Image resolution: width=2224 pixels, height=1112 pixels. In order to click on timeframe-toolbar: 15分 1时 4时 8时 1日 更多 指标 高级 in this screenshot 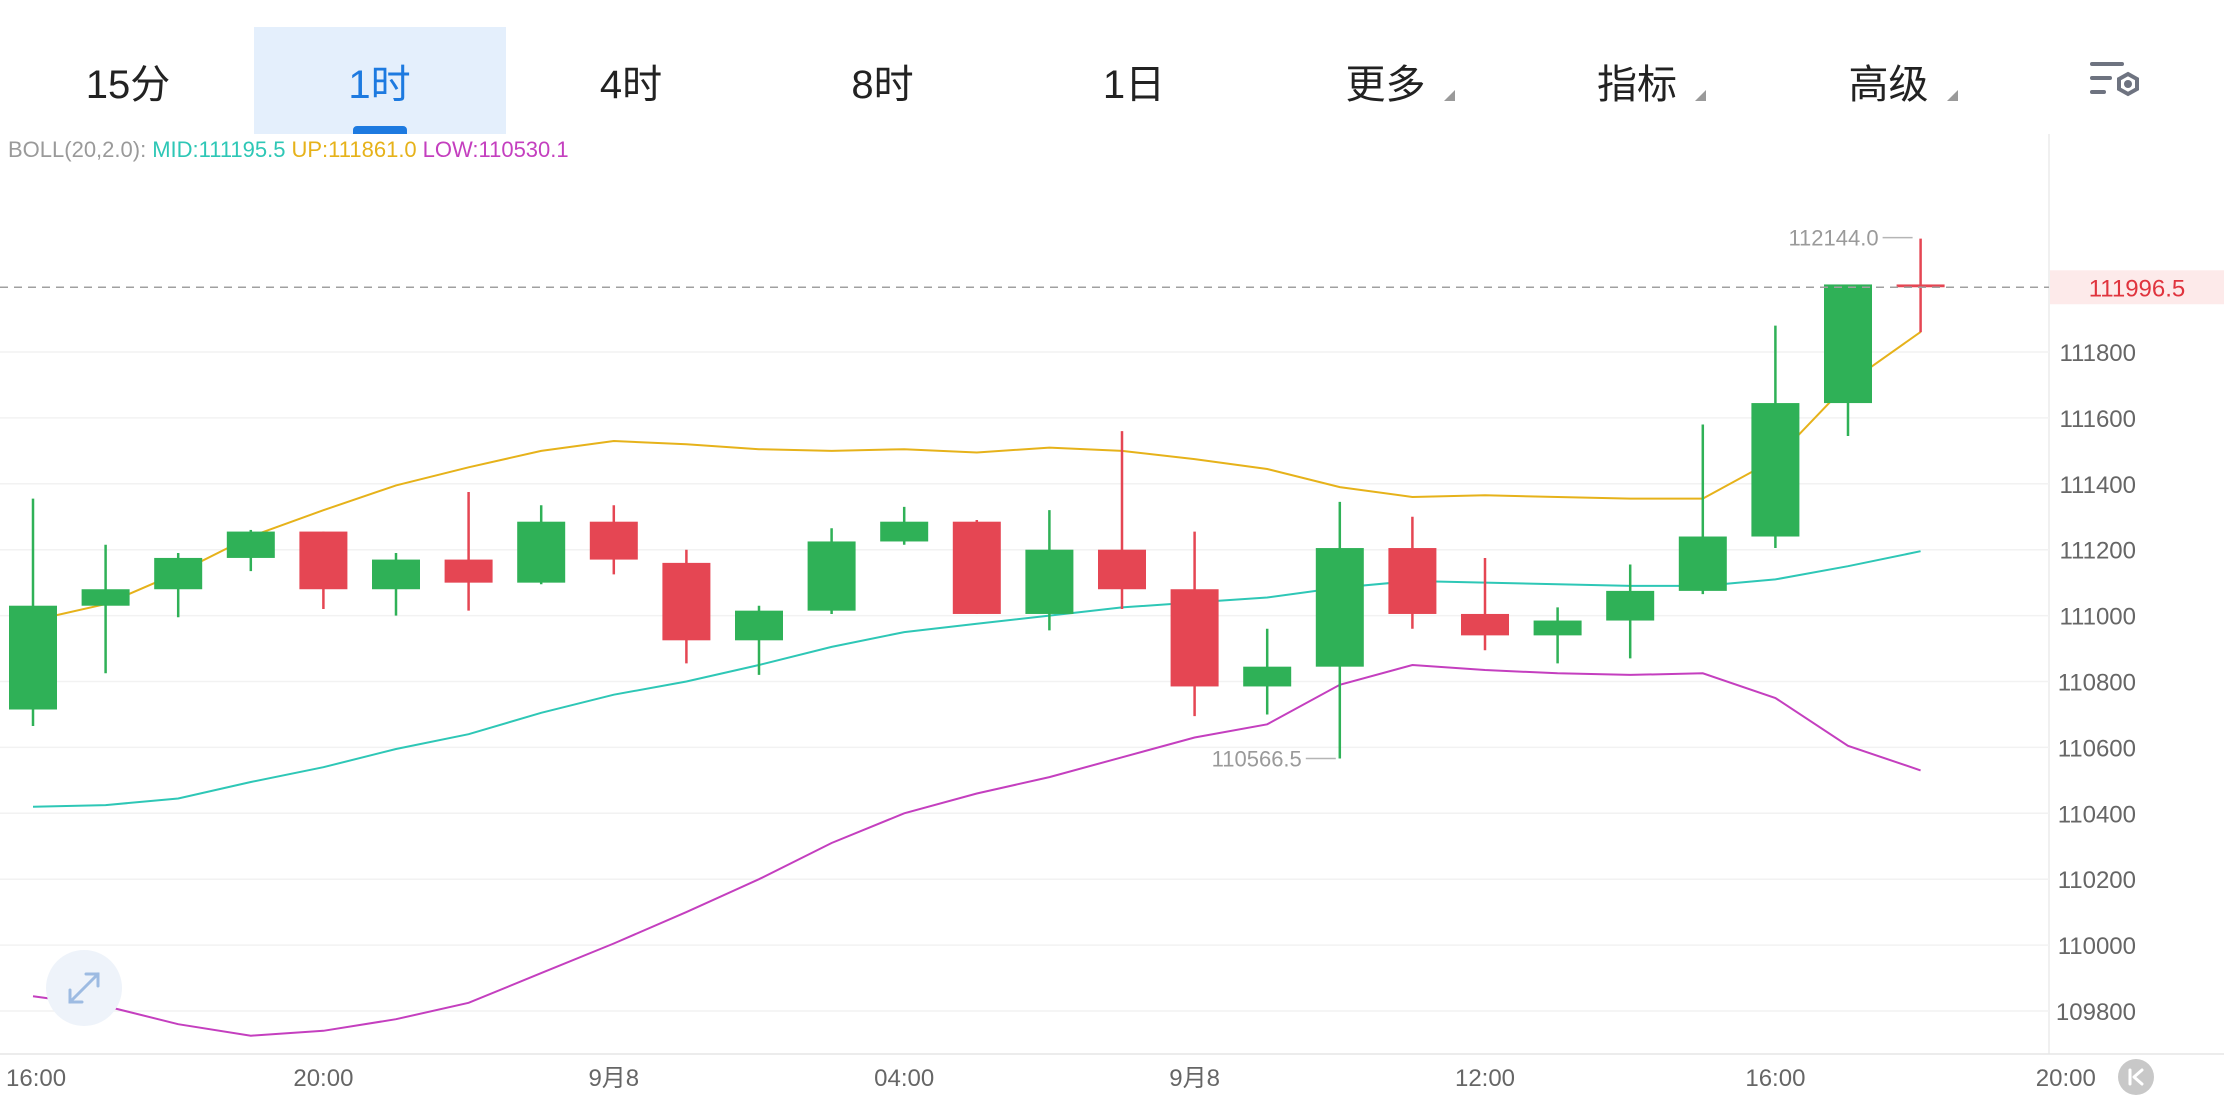, I will do `click(1112, 67)`.